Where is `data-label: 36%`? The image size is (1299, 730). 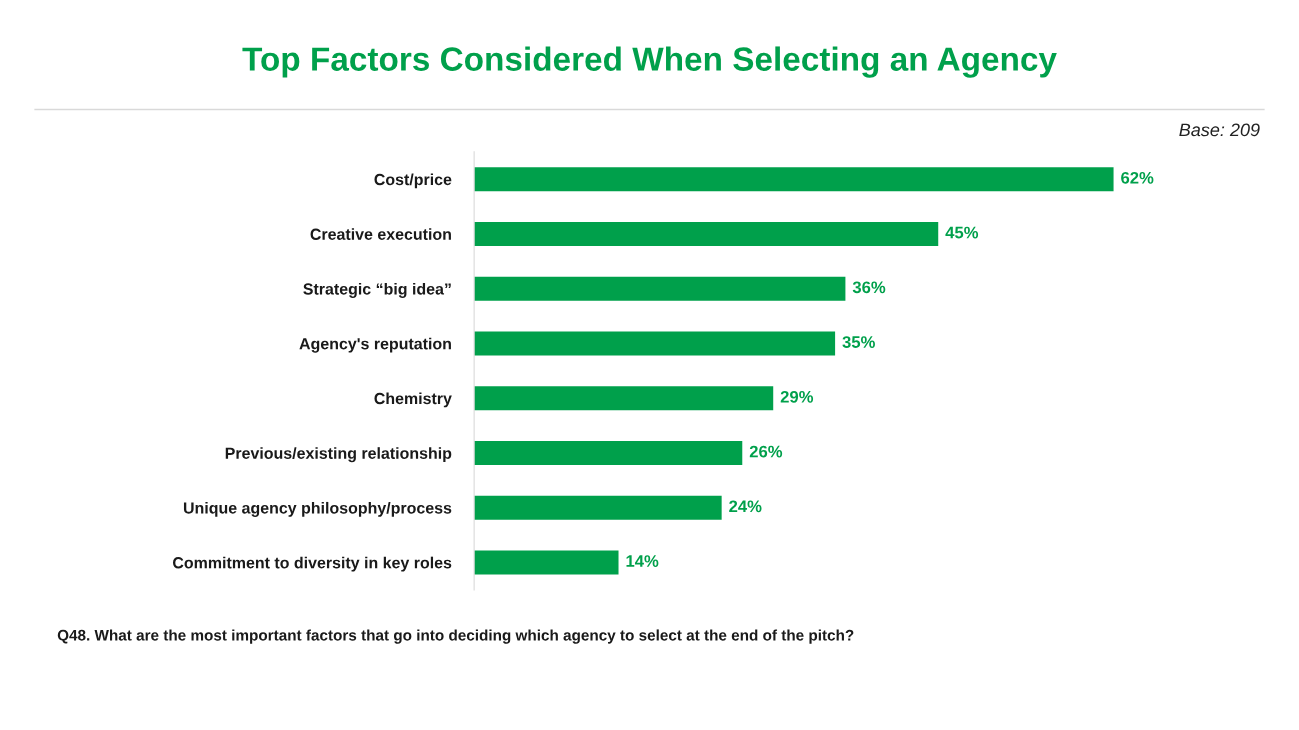 data-label: 36% is located at coordinates (869, 287).